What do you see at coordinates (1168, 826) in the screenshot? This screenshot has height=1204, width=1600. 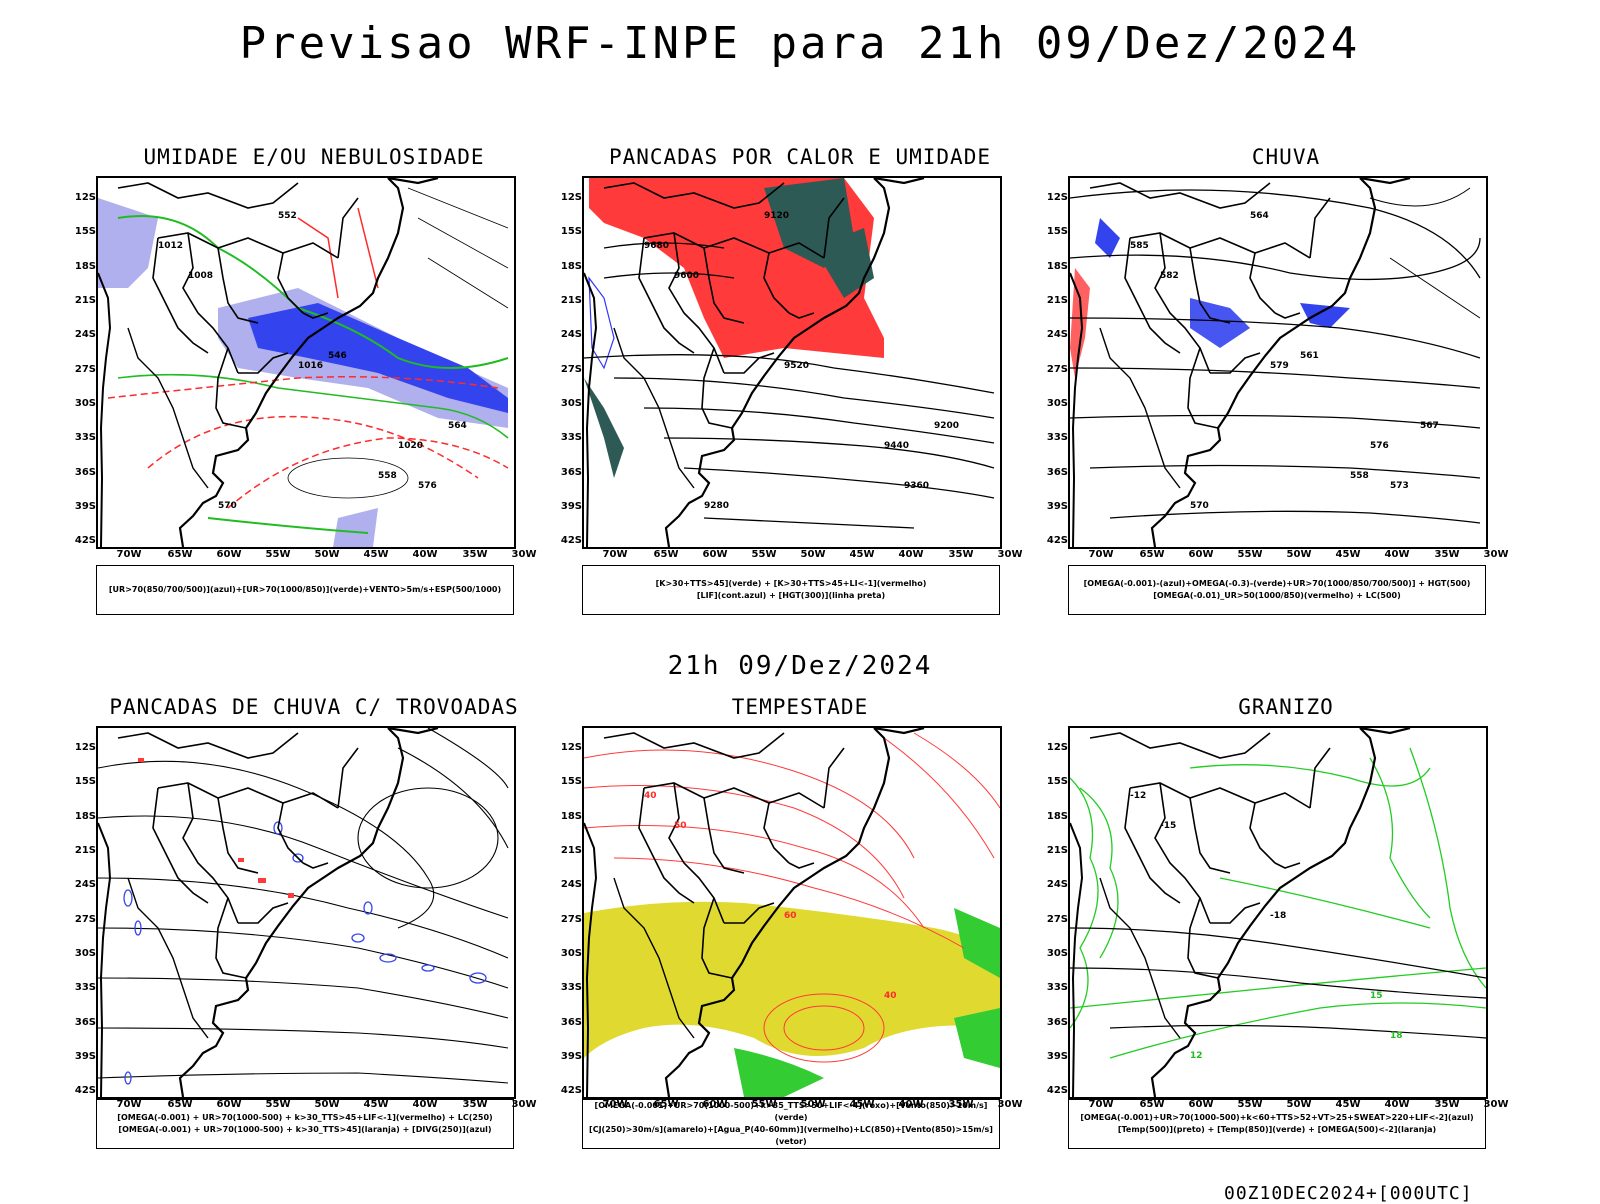 I see `contour-label: -15` at bounding box center [1168, 826].